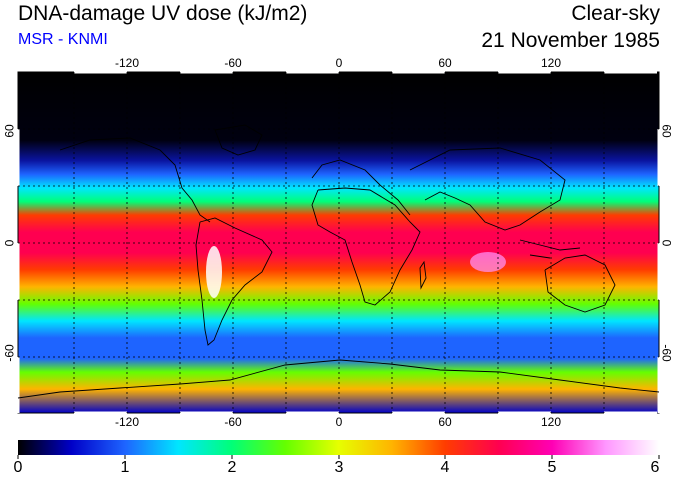 The width and height of the screenshot is (678, 480). What do you see at coordinates (445, 467) in the screenshot?
I see `colorbar-label: 4` at bounding box center [445, 467].